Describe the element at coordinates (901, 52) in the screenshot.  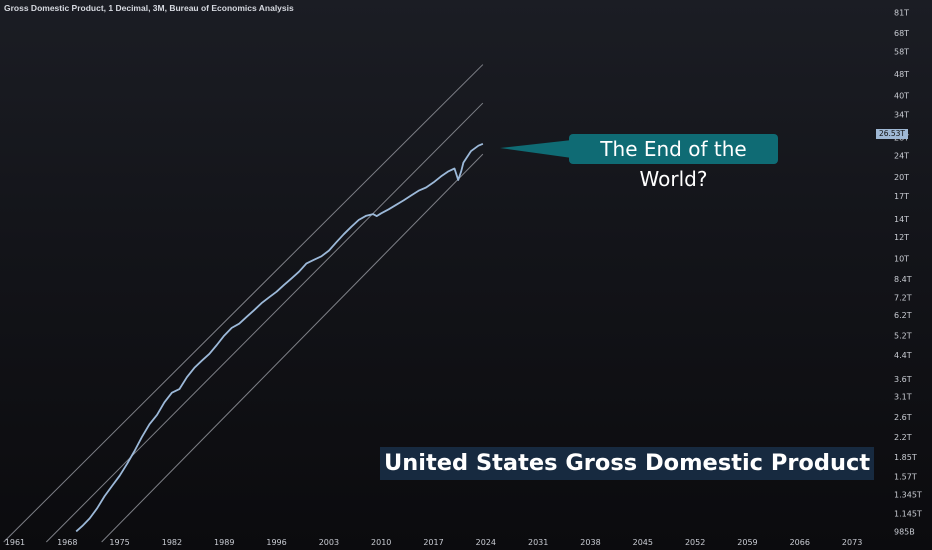
I see `y-tick-label: 58T` at that location.